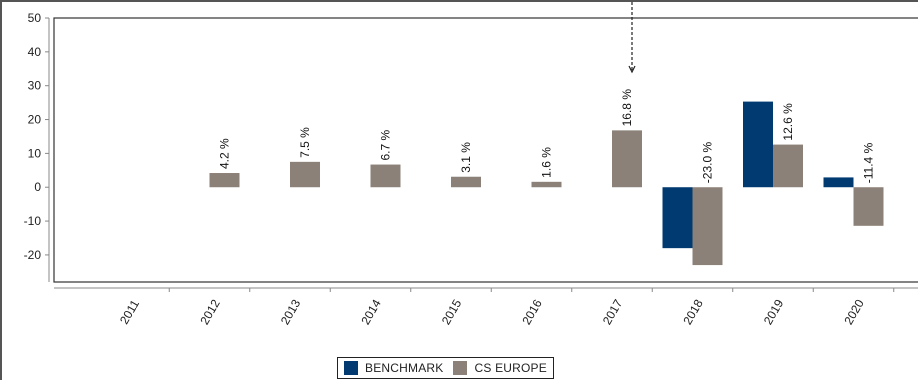  I want to click on y-tick-label: 40, so click(35, 52).